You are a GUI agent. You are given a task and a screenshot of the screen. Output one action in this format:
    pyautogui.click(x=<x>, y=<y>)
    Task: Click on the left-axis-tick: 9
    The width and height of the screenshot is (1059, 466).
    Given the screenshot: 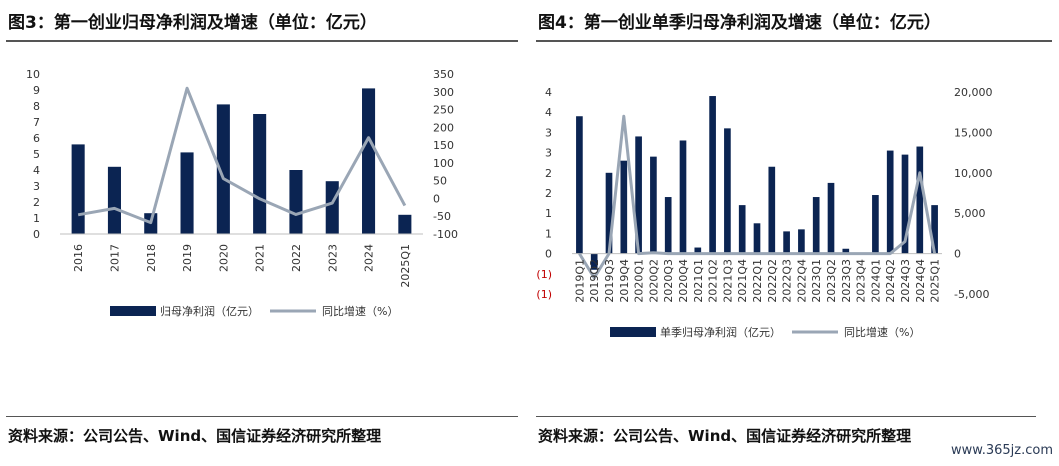 What is the action you would take?
    pyautogui.click(x=36, y=90)
    